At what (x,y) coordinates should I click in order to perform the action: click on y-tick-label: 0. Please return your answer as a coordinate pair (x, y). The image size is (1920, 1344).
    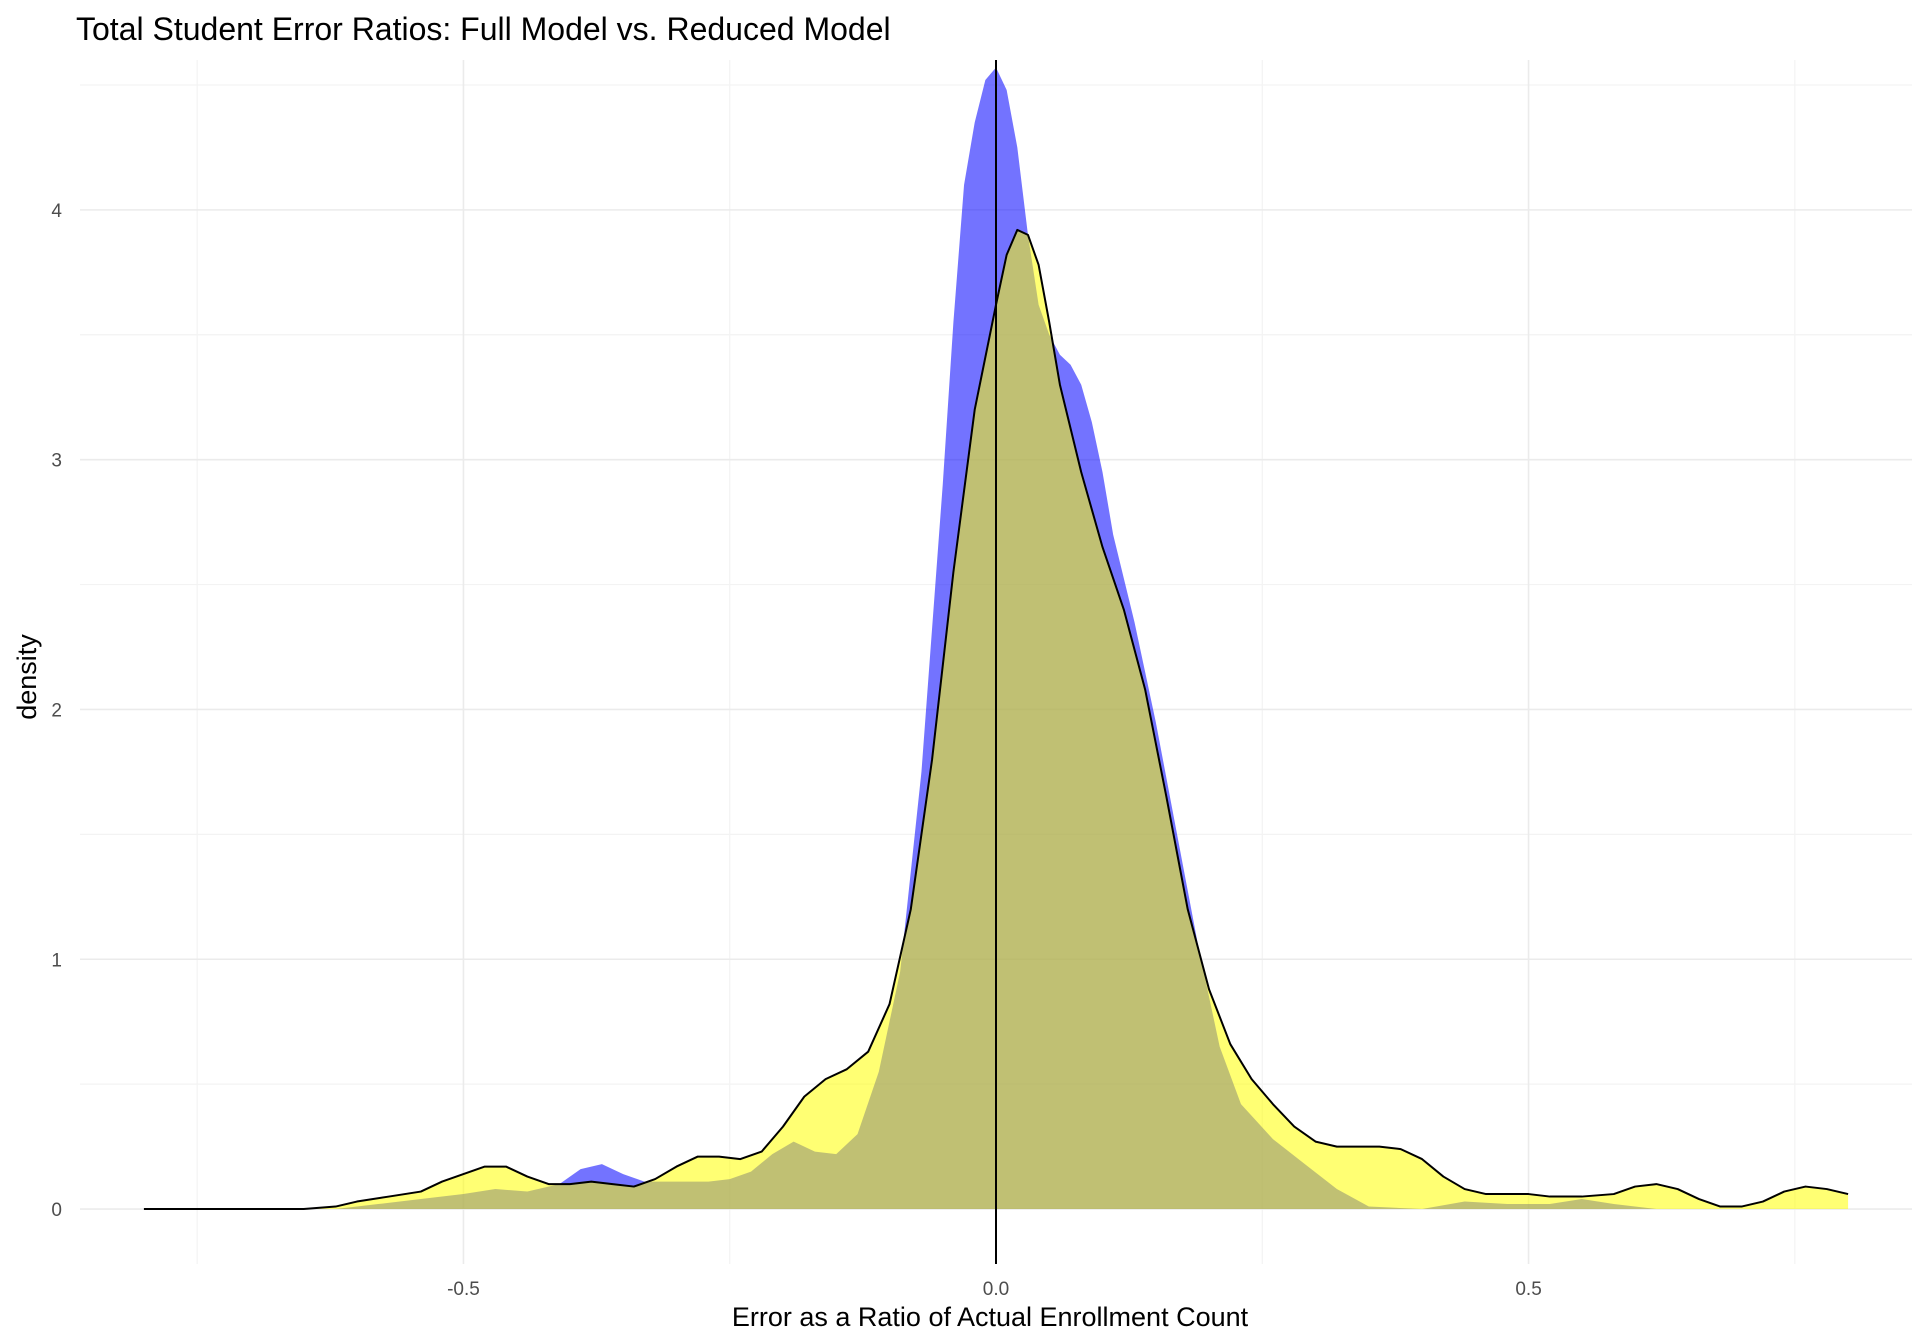
    Looking at the image, I should click on (56, 1210).